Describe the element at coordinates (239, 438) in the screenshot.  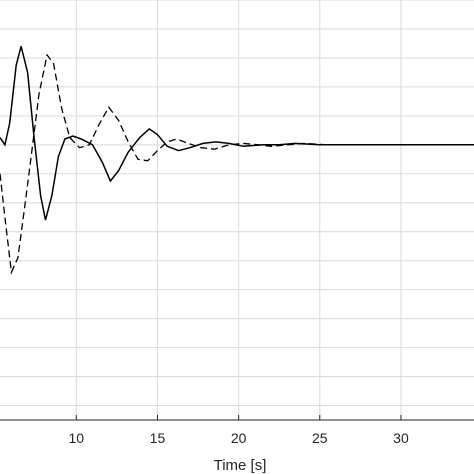
I see `x-tick-label: 20` at that location.